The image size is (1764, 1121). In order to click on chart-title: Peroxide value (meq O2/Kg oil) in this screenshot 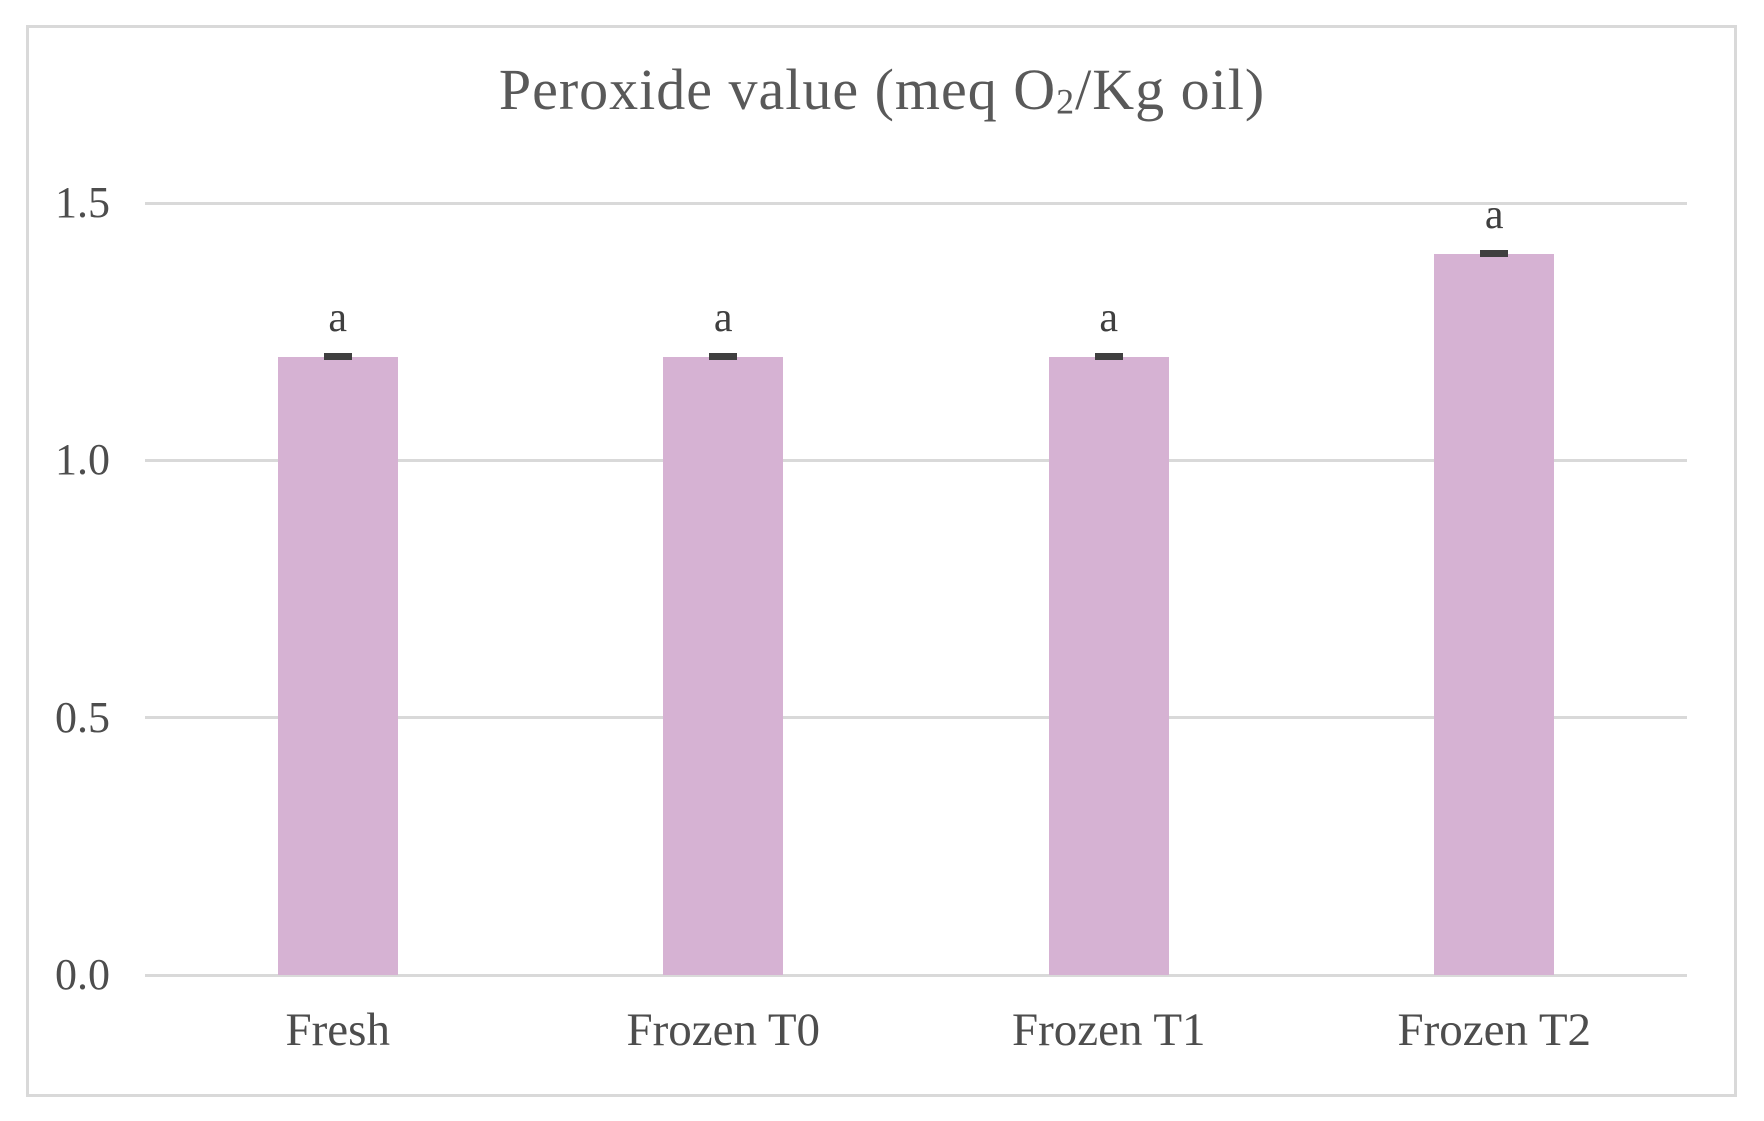, I will do `click(882, 89)`.